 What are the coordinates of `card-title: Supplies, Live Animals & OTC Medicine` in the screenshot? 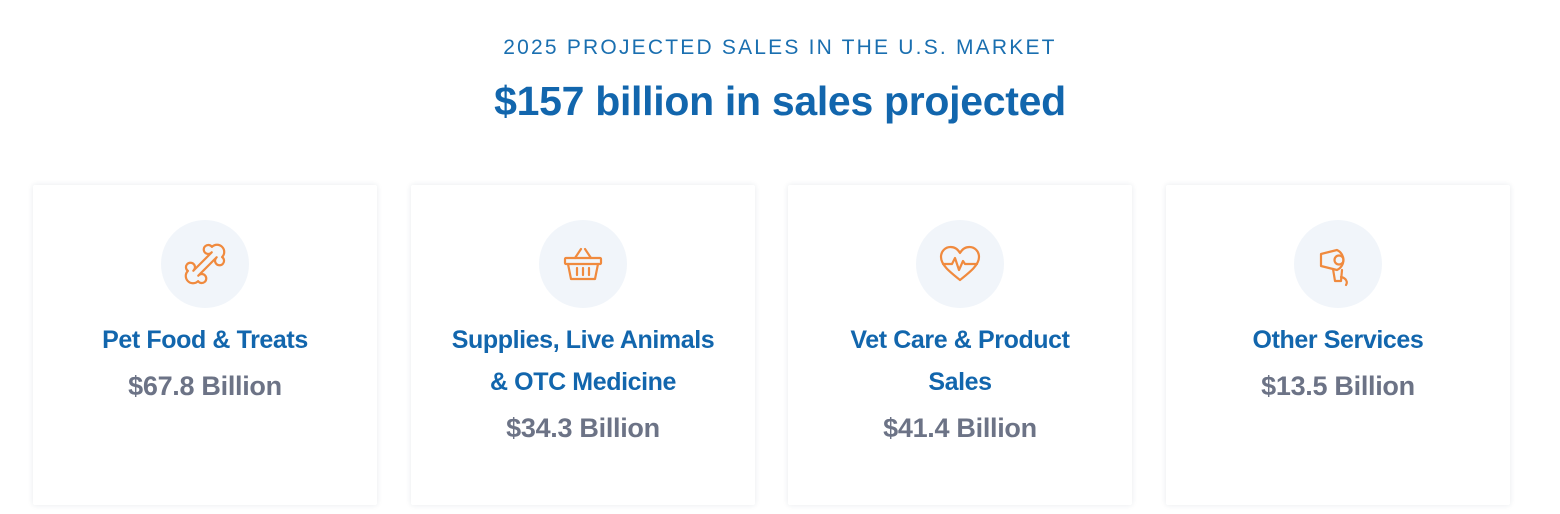 It's located at (583, 361).